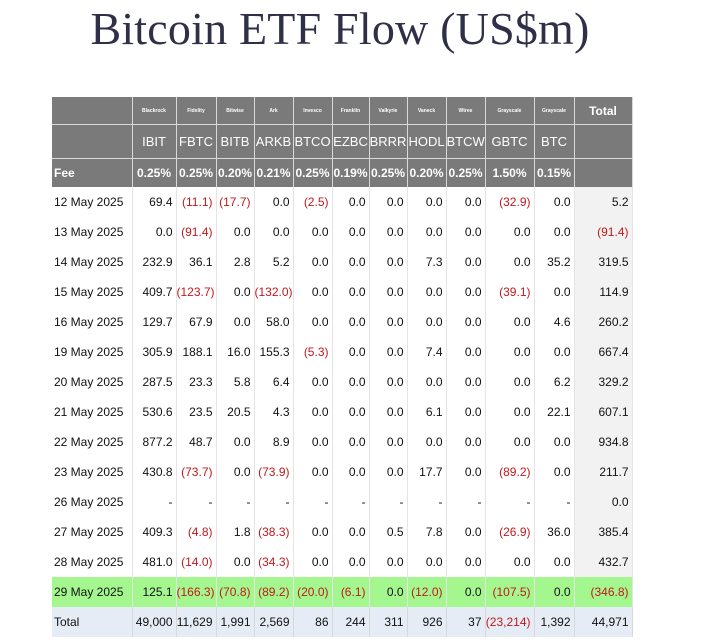  Describe the element at coordinates (274, 562) in the screenshot. I see `flow-value-arkb: (34.3)` at that location.